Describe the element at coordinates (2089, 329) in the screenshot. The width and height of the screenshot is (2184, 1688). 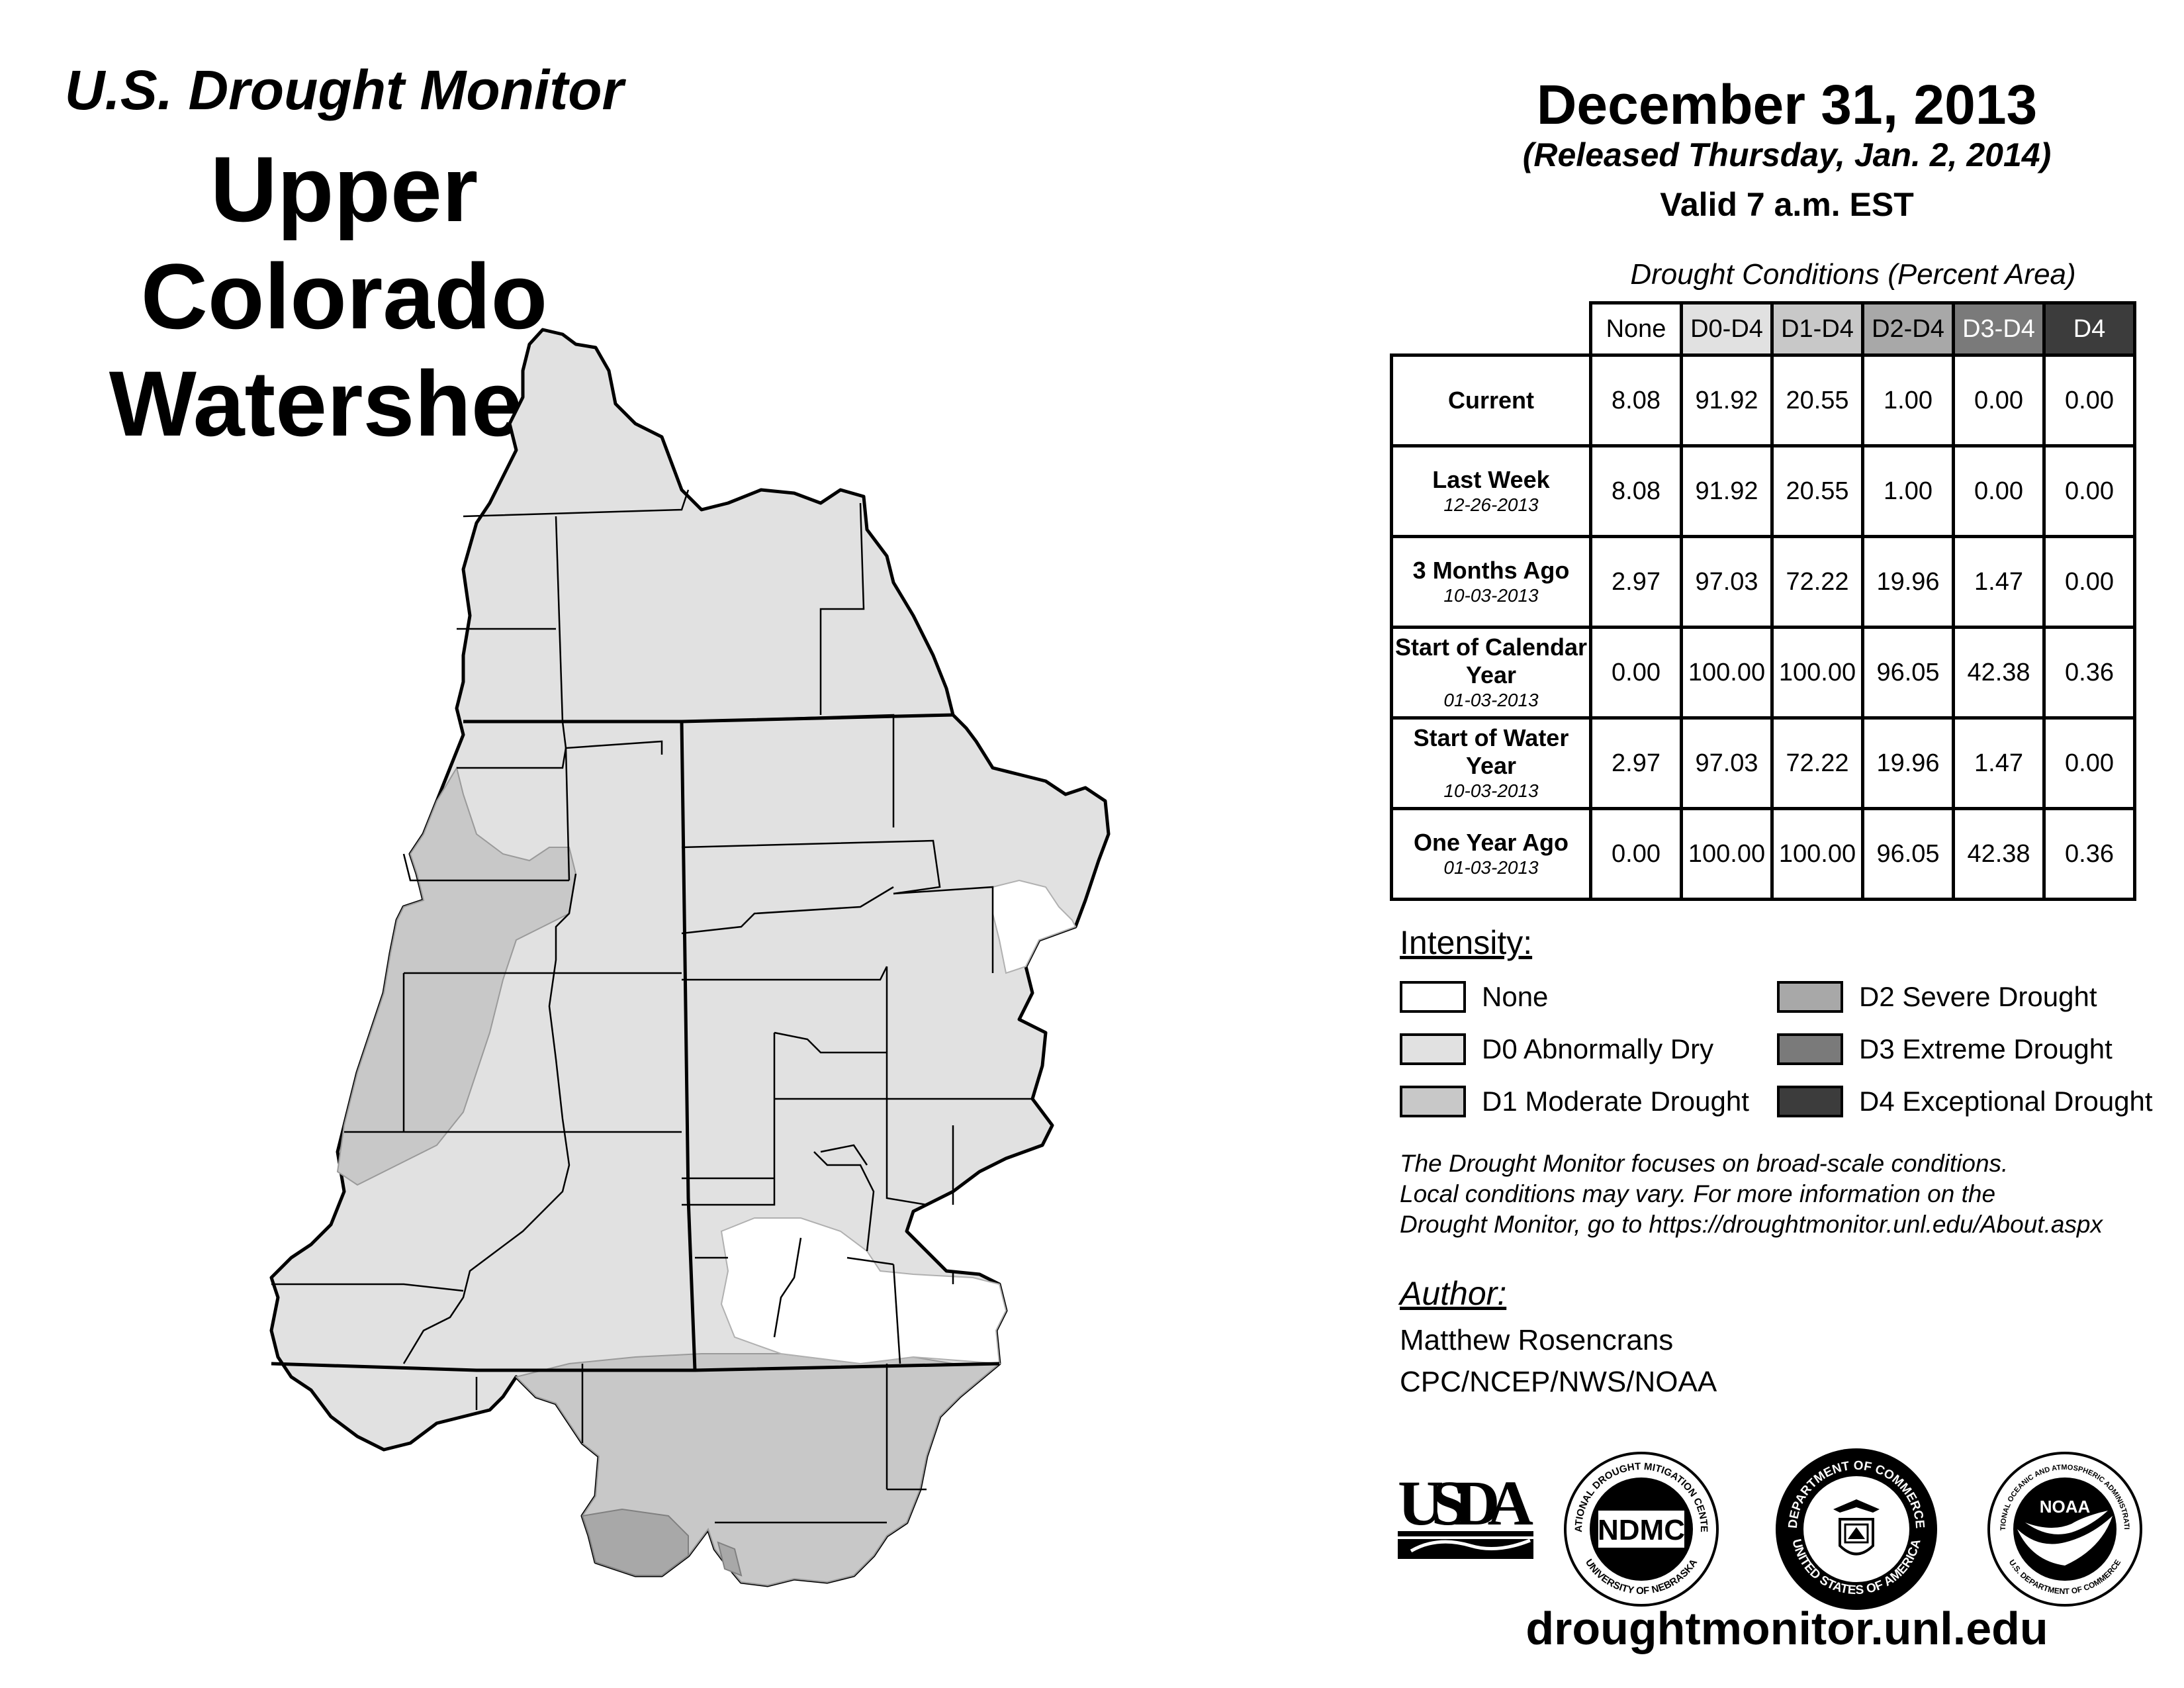
I see `col-header-d4: D4` at that location.